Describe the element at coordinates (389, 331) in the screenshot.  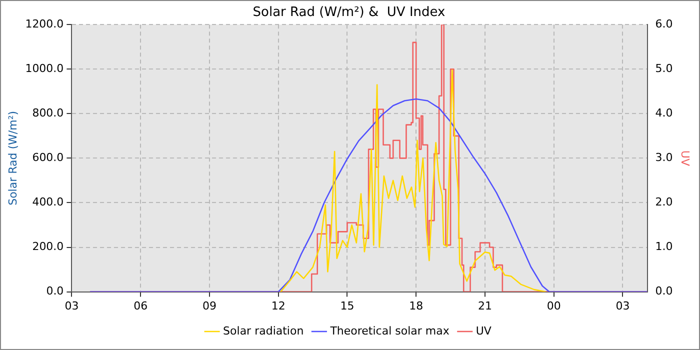
I see `legend-label: Theoretical solar max` at that location.